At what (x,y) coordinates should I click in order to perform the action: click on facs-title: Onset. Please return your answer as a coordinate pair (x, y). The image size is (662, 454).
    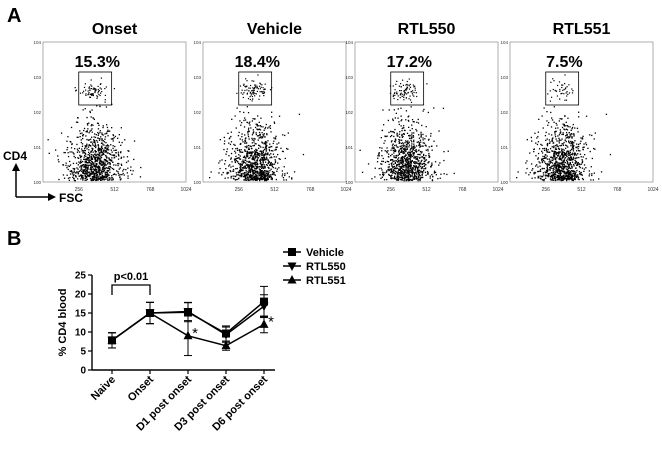
    Looking at the image, I should click on (115, 29).